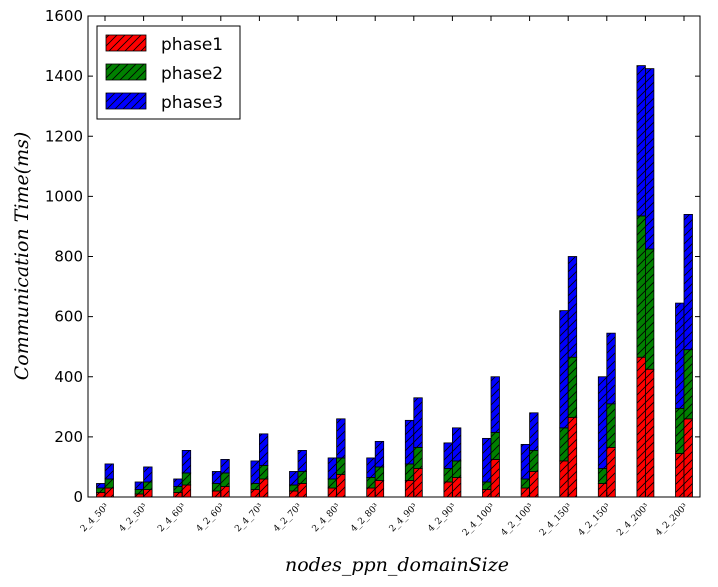  Describe the element at coordinates (22, 256) in the screenshot. I see `y-axis-label: Communication Time(ms)` at that location.